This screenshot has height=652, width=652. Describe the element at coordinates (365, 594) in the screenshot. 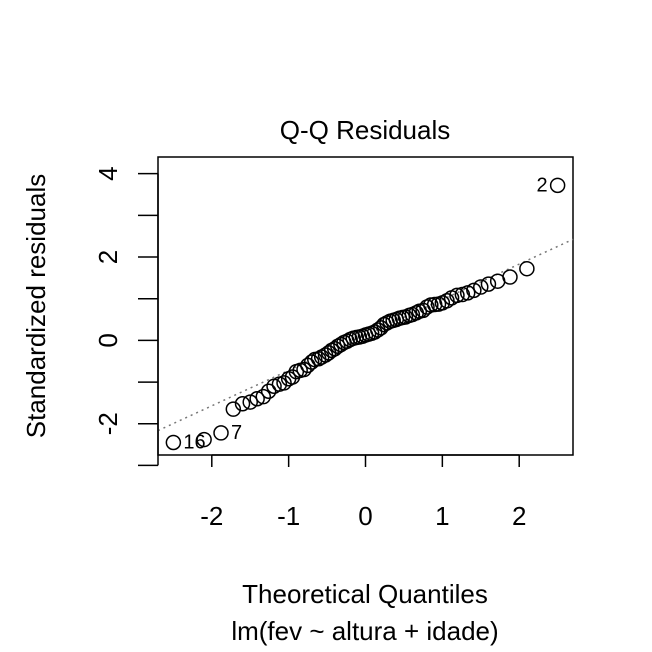

I see `x-axis-title: Theoretical Quantiles` at that location.